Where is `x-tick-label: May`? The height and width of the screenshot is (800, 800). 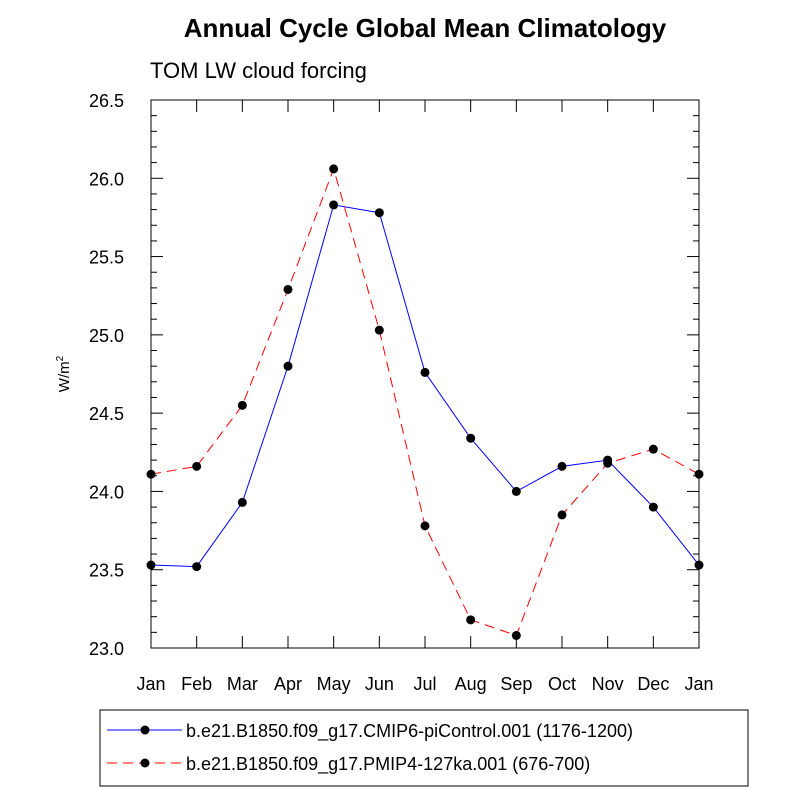
x-tick-label: May is located at coordinates (334, 684).